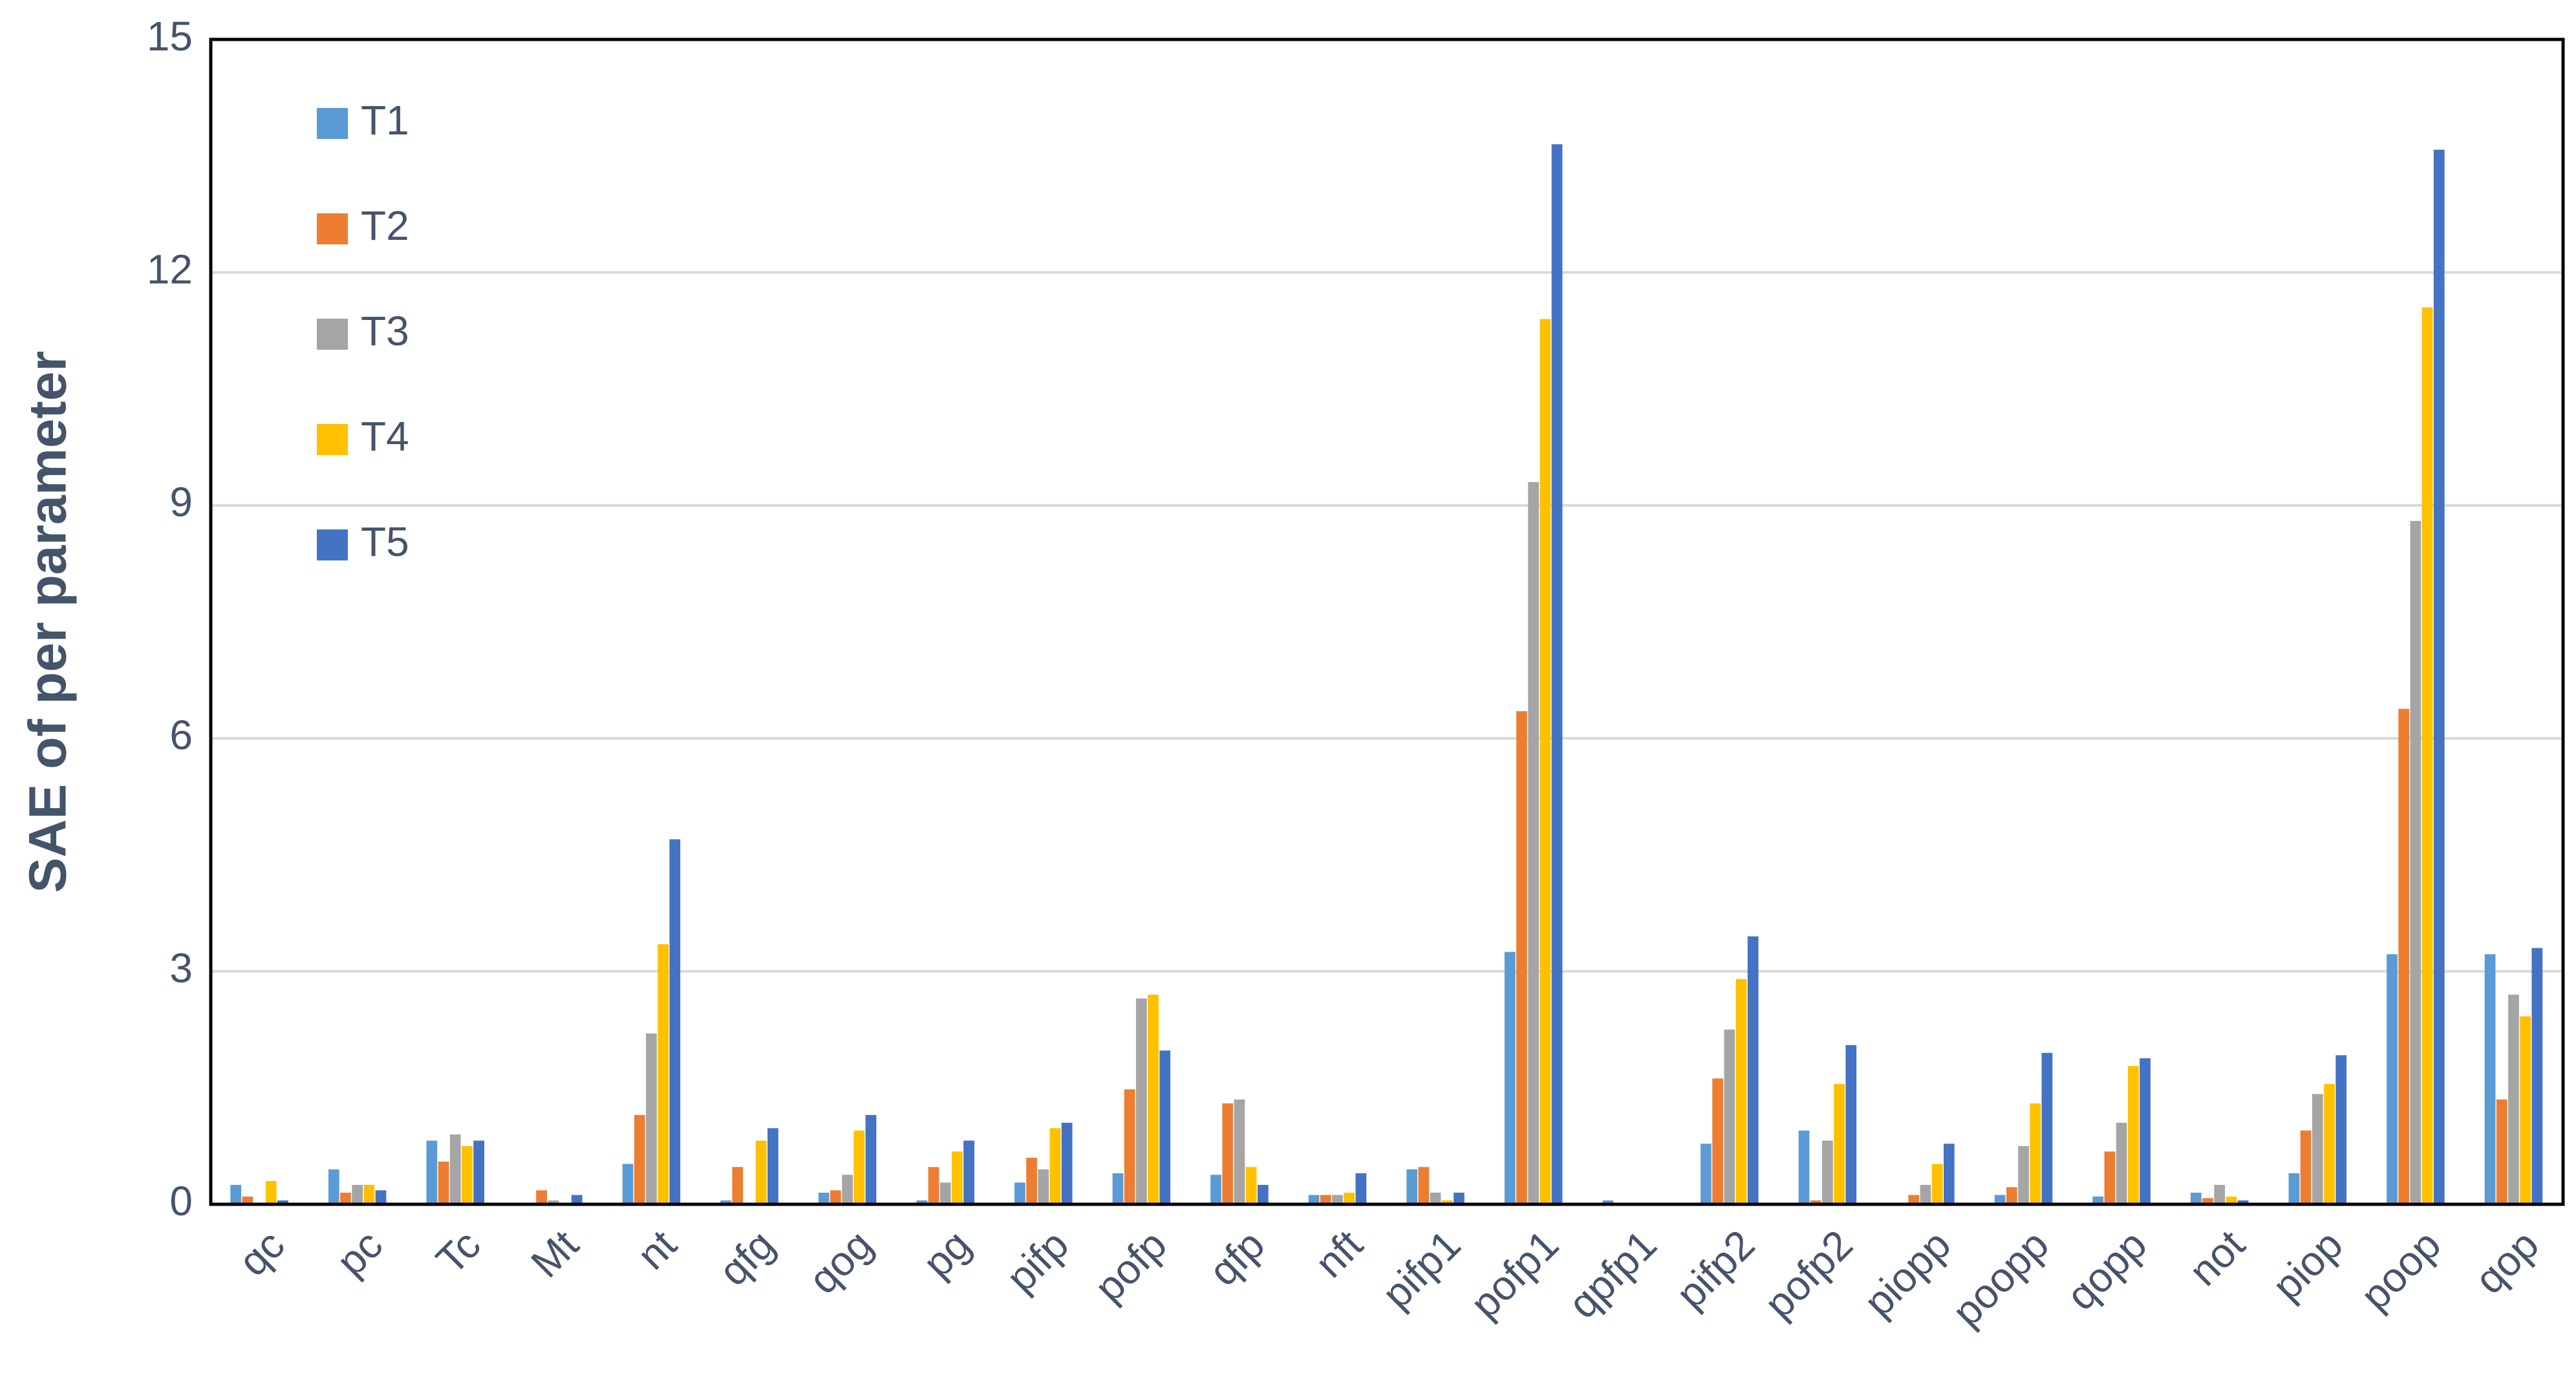  I want to click on legend-label: T3, so click(385, 331).